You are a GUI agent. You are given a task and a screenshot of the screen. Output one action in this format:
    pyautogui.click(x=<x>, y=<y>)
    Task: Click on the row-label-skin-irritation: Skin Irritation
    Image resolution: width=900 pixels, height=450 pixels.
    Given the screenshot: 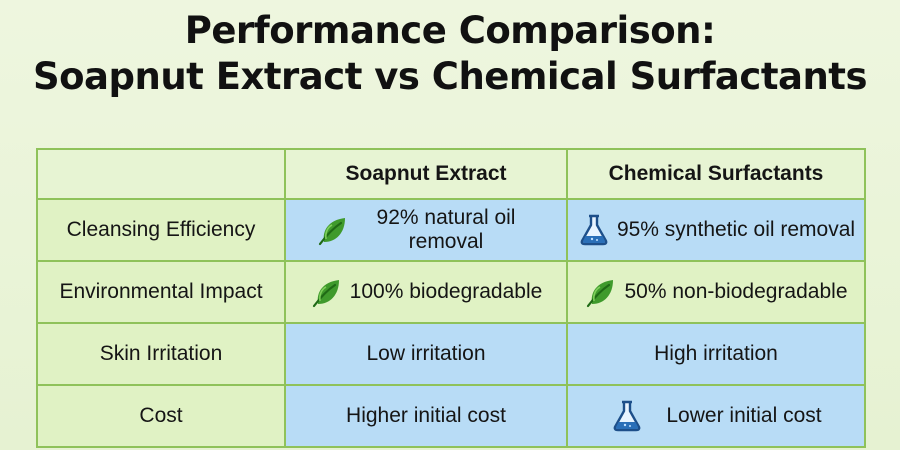 What is the action you would take?
    pyautogui.click(x=161, y=354)
    